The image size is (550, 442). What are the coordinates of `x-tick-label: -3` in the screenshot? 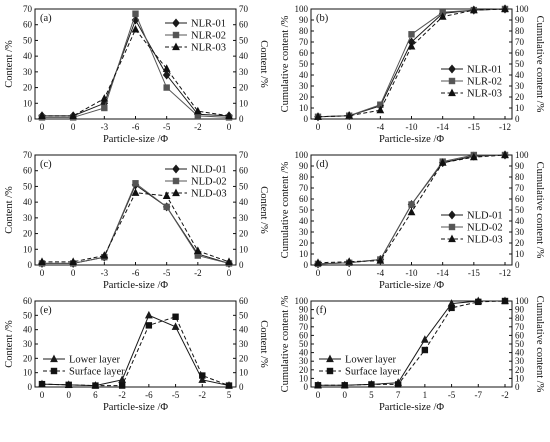 It's located at (105, 127).